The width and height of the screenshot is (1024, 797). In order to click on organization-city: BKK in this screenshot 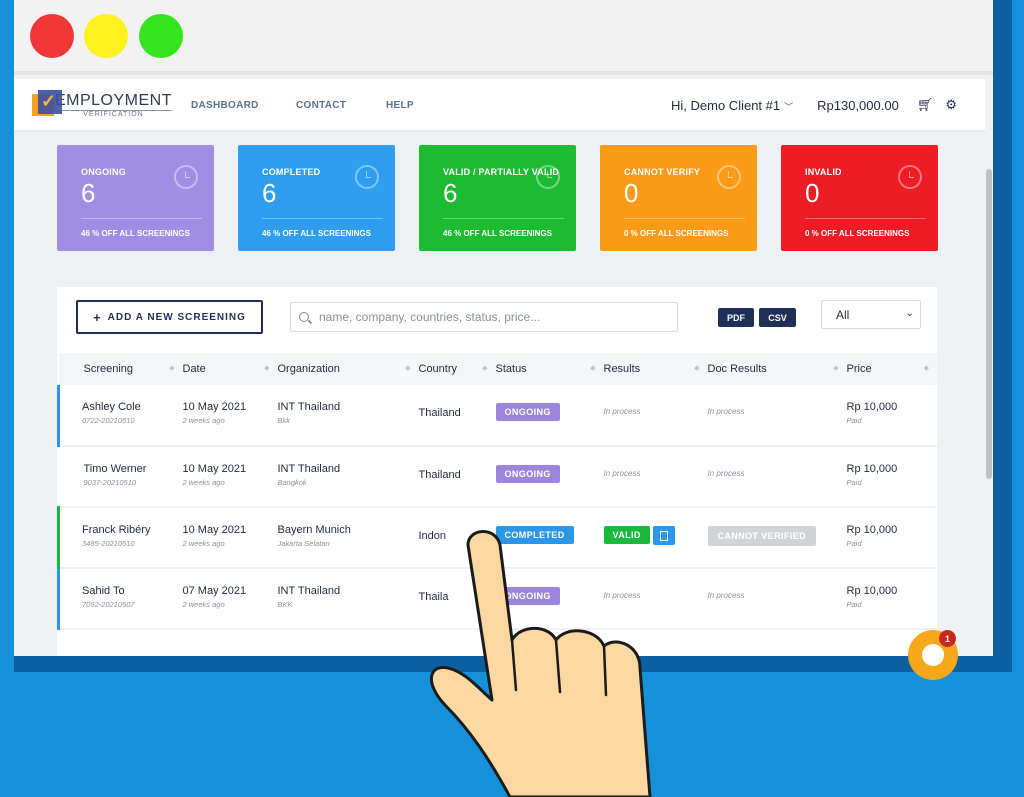, I will do `click(285, 604)`.